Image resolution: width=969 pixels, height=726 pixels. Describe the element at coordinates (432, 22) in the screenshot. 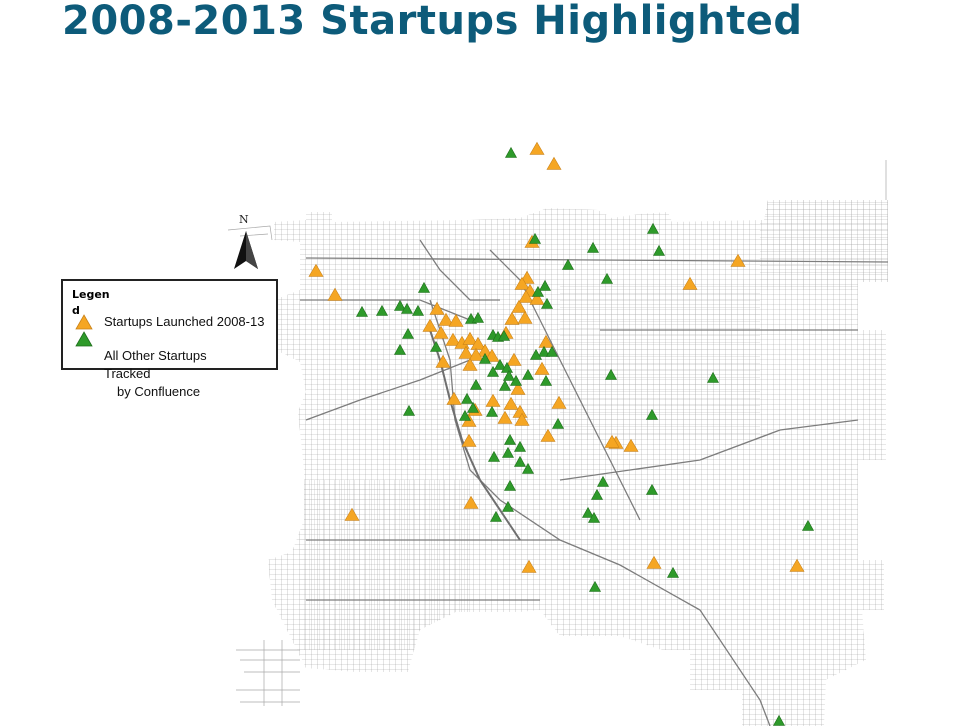

I see `map-title: 2008-2013 Startups Highlighted` at that location.